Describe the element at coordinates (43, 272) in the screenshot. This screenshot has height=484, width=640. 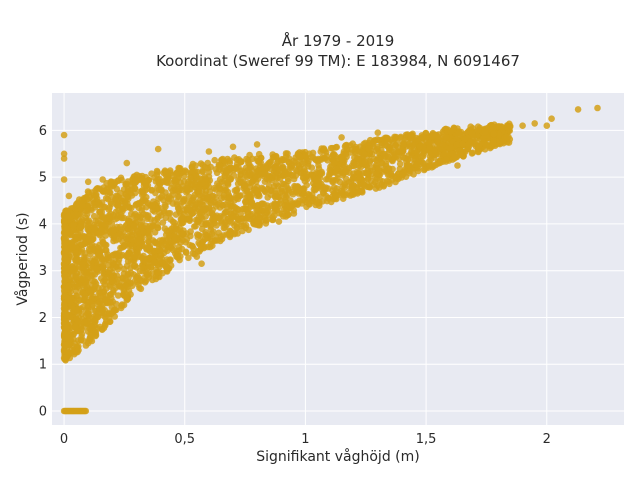
I see `y-axis-ticks: 0 1 2 3 4 5 6` at that location.